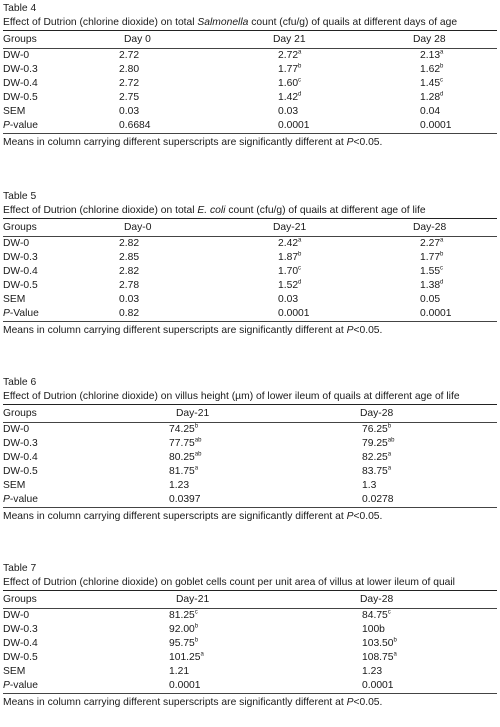 This screenshot has height=727, width=500. I want to click on table-cell: 77.75ab, so click(185, 444).